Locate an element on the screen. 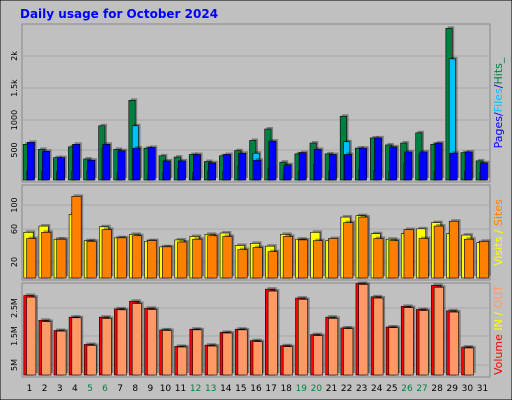 Image resolution: width=512 pixels, height=400 pixels. series-label-part: _ is located at coordinates (498, 60).